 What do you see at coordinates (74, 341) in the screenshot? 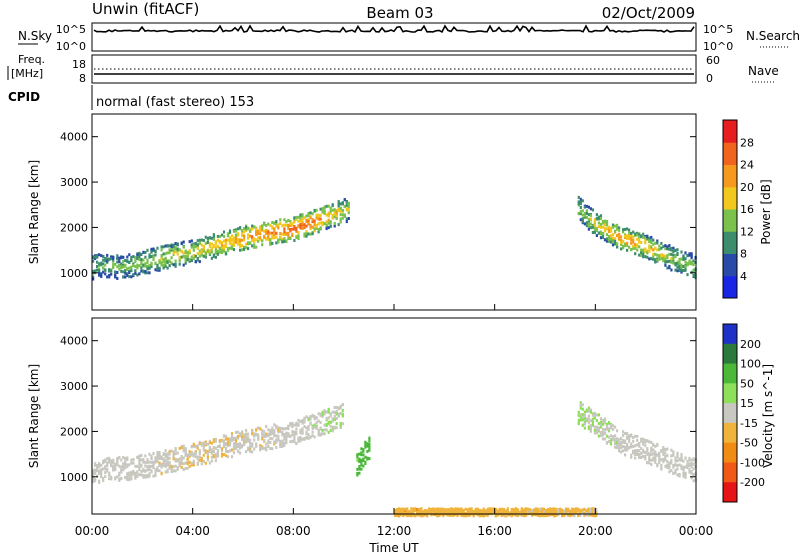
I see `y-tick-label: 4000` at bounding box center [74, 341].